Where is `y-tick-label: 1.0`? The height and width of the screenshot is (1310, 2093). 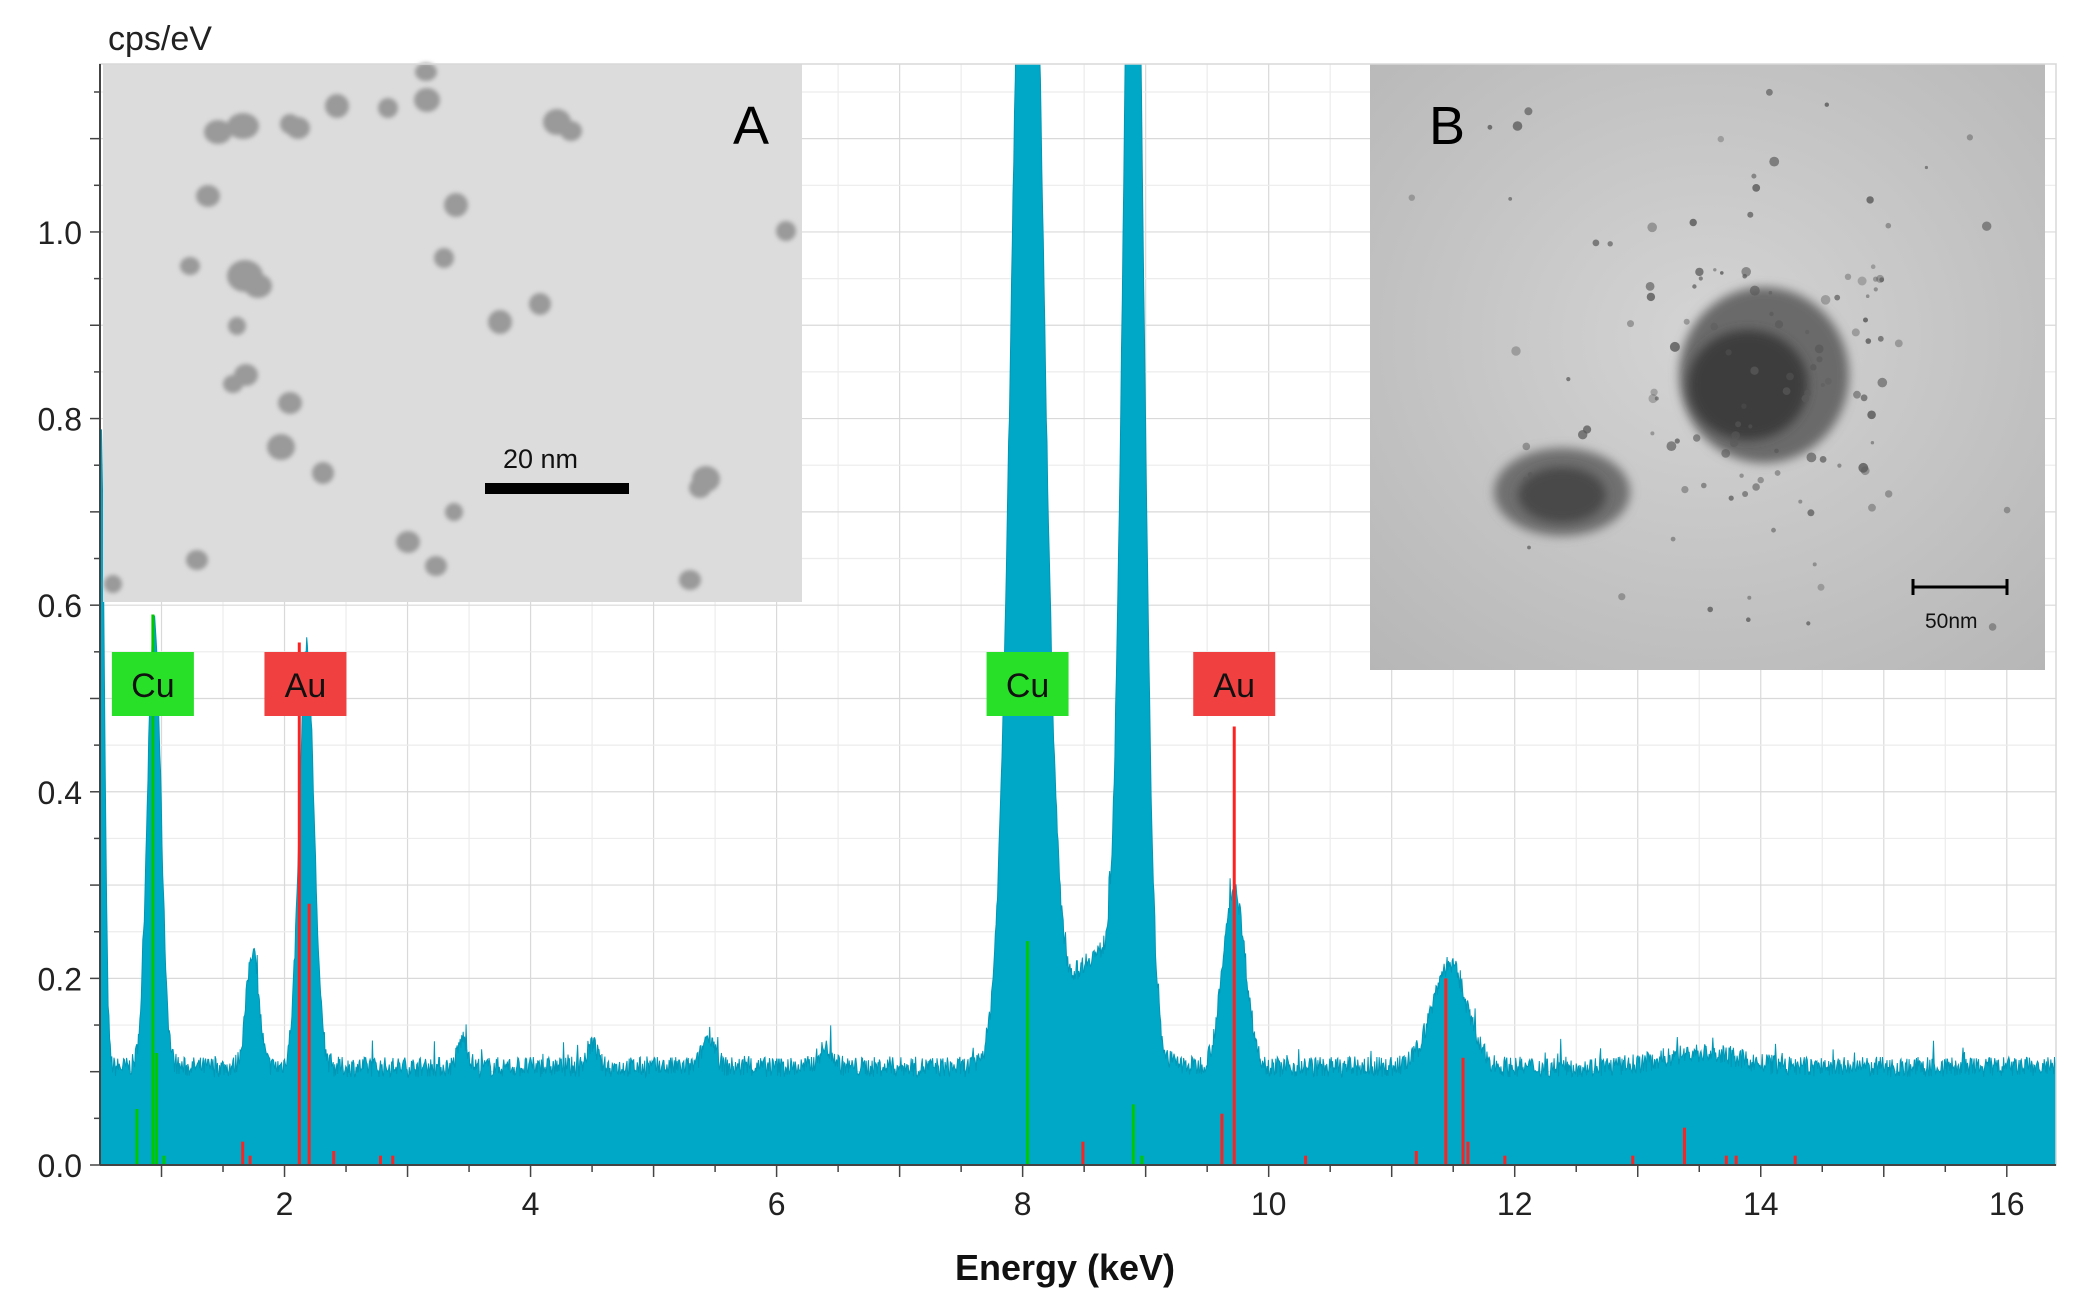
y-tick-label: 1.0 is located at coordinates (60, 233).